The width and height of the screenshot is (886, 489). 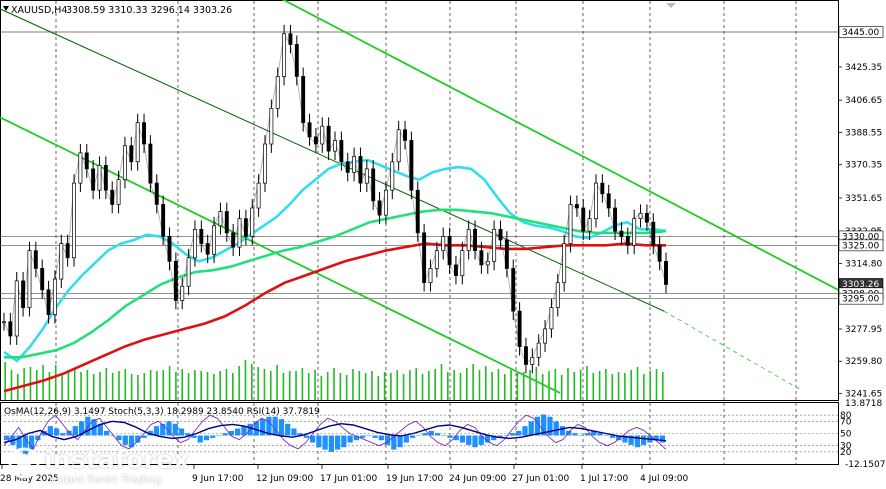 What do you see at coordinates (860, 237) in the screenshot?
I see `price-tag-label: 3330.00` at bounding box center [860, 237].